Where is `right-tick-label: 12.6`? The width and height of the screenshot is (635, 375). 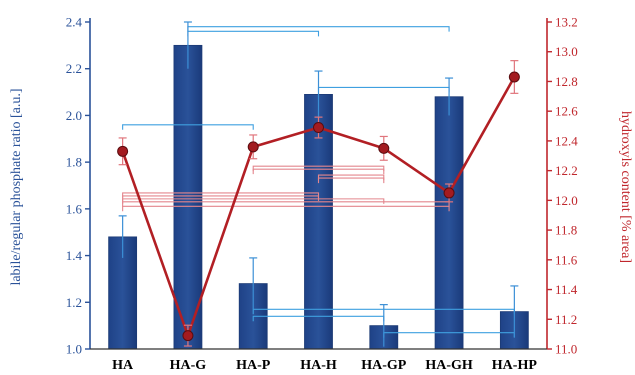
right-tick-label: 12.6 is located at coordinates (566, 111).